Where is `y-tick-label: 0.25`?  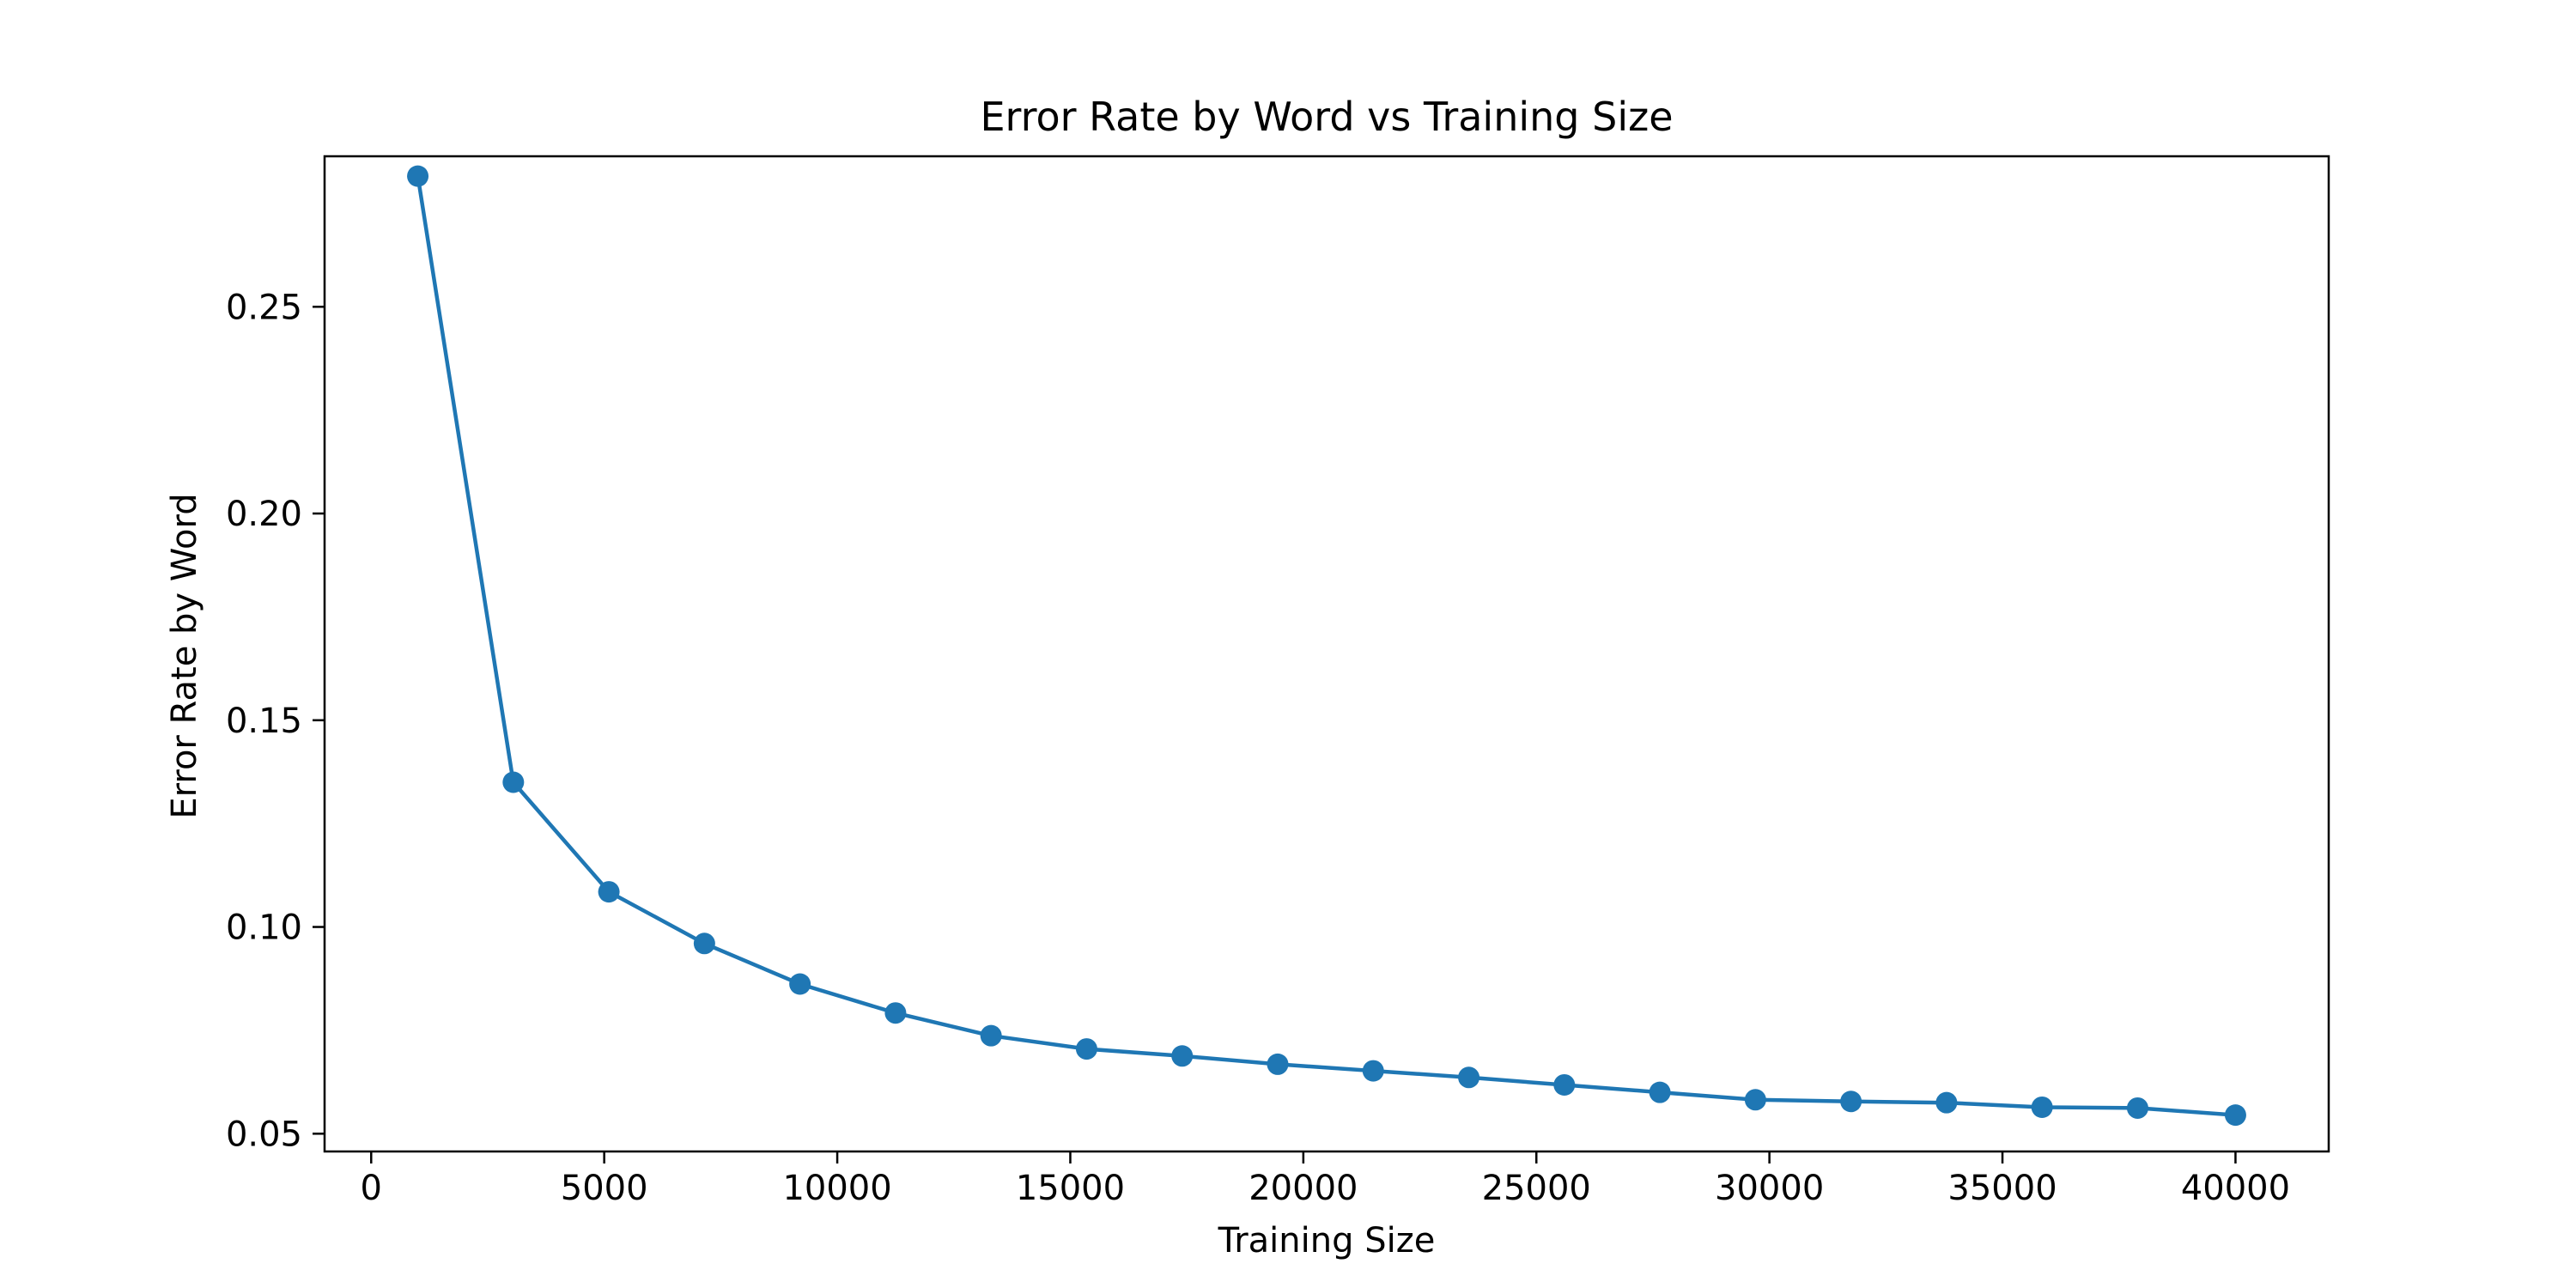 y-tick-label: 0.25 is located at coordinates (264, 307).